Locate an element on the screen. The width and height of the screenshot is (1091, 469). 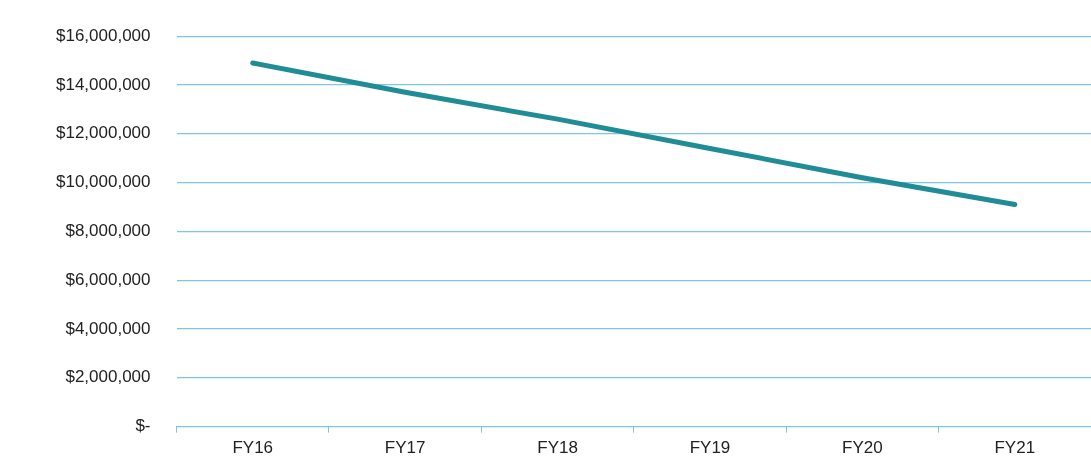
x-tick-label: FY17 is located at coordinates (405, 448).